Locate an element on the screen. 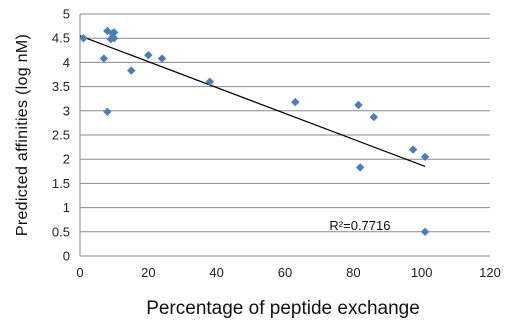  x-tick-label: 60 is located at coordinates (285, 272).